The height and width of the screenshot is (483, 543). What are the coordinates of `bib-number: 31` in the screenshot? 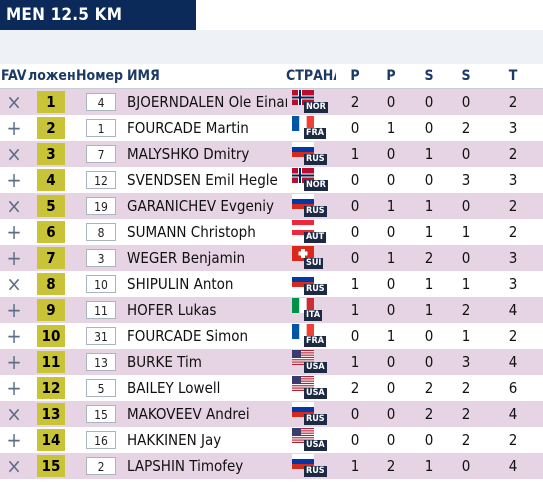 It's located at (101, 336).